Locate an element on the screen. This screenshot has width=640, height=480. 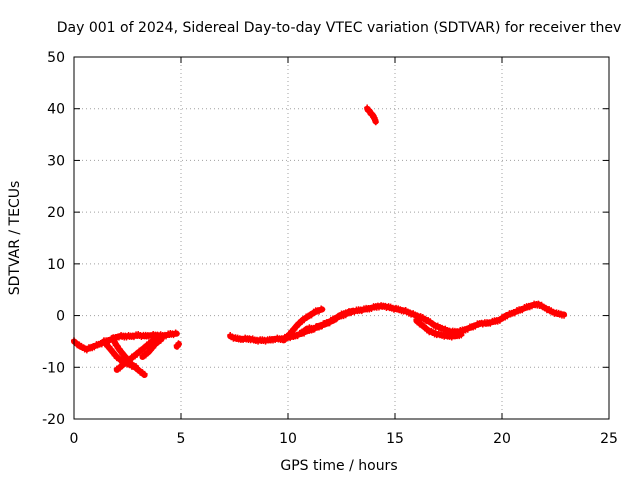
x-tick-label: 5 is located at coordinates (181, 439).